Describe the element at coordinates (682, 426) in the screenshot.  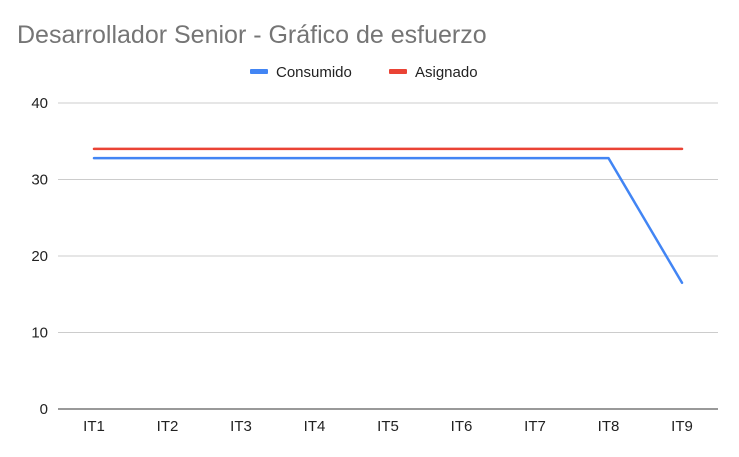
I see `x-tick-label: IT9` at that location.